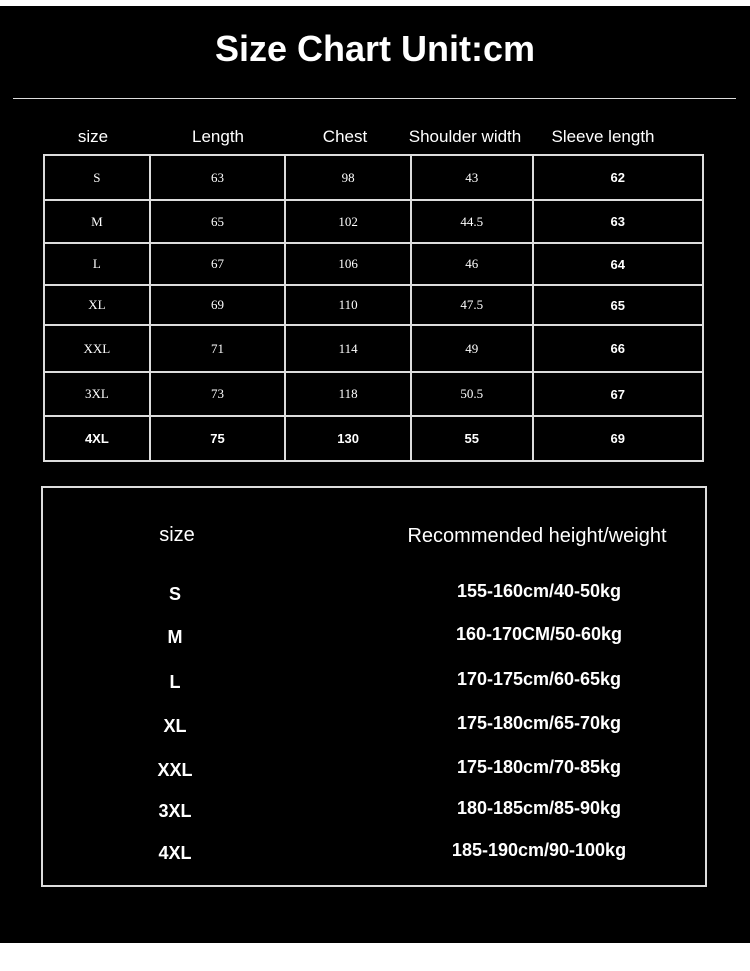 The width and height of the screenshot is (750, 971). What do you see at coordinates (348, 438) in the screenshot?
I see `table-cell: 130` at bounding box center [348, 438].